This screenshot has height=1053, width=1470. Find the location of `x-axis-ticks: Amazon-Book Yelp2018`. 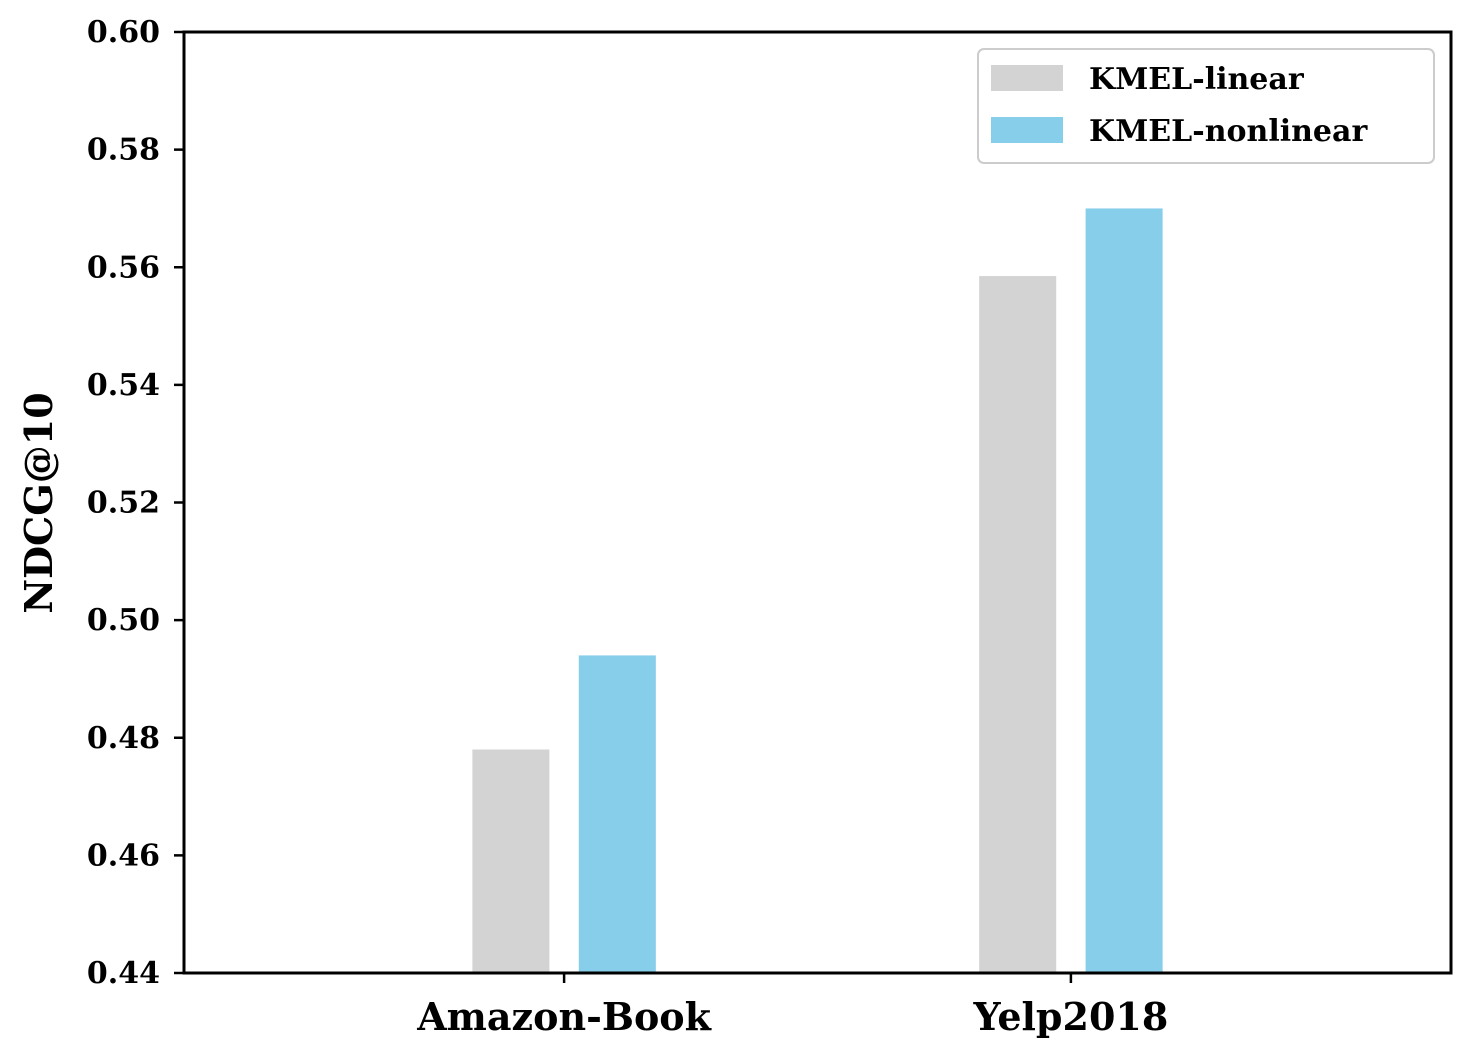

x-axis-ticks: Amazon-Book Yelp2018 is located at coordinates (792, 1006).